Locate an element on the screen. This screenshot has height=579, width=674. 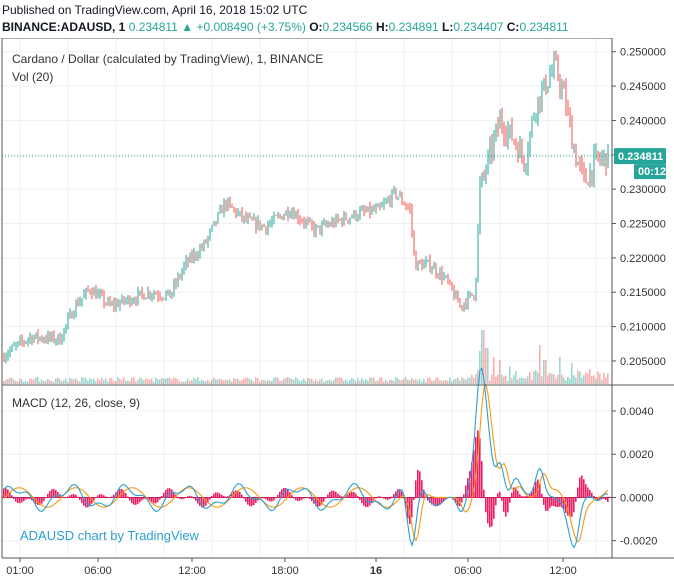
open-value: 0.234566 is located at coordinates (347, 27).